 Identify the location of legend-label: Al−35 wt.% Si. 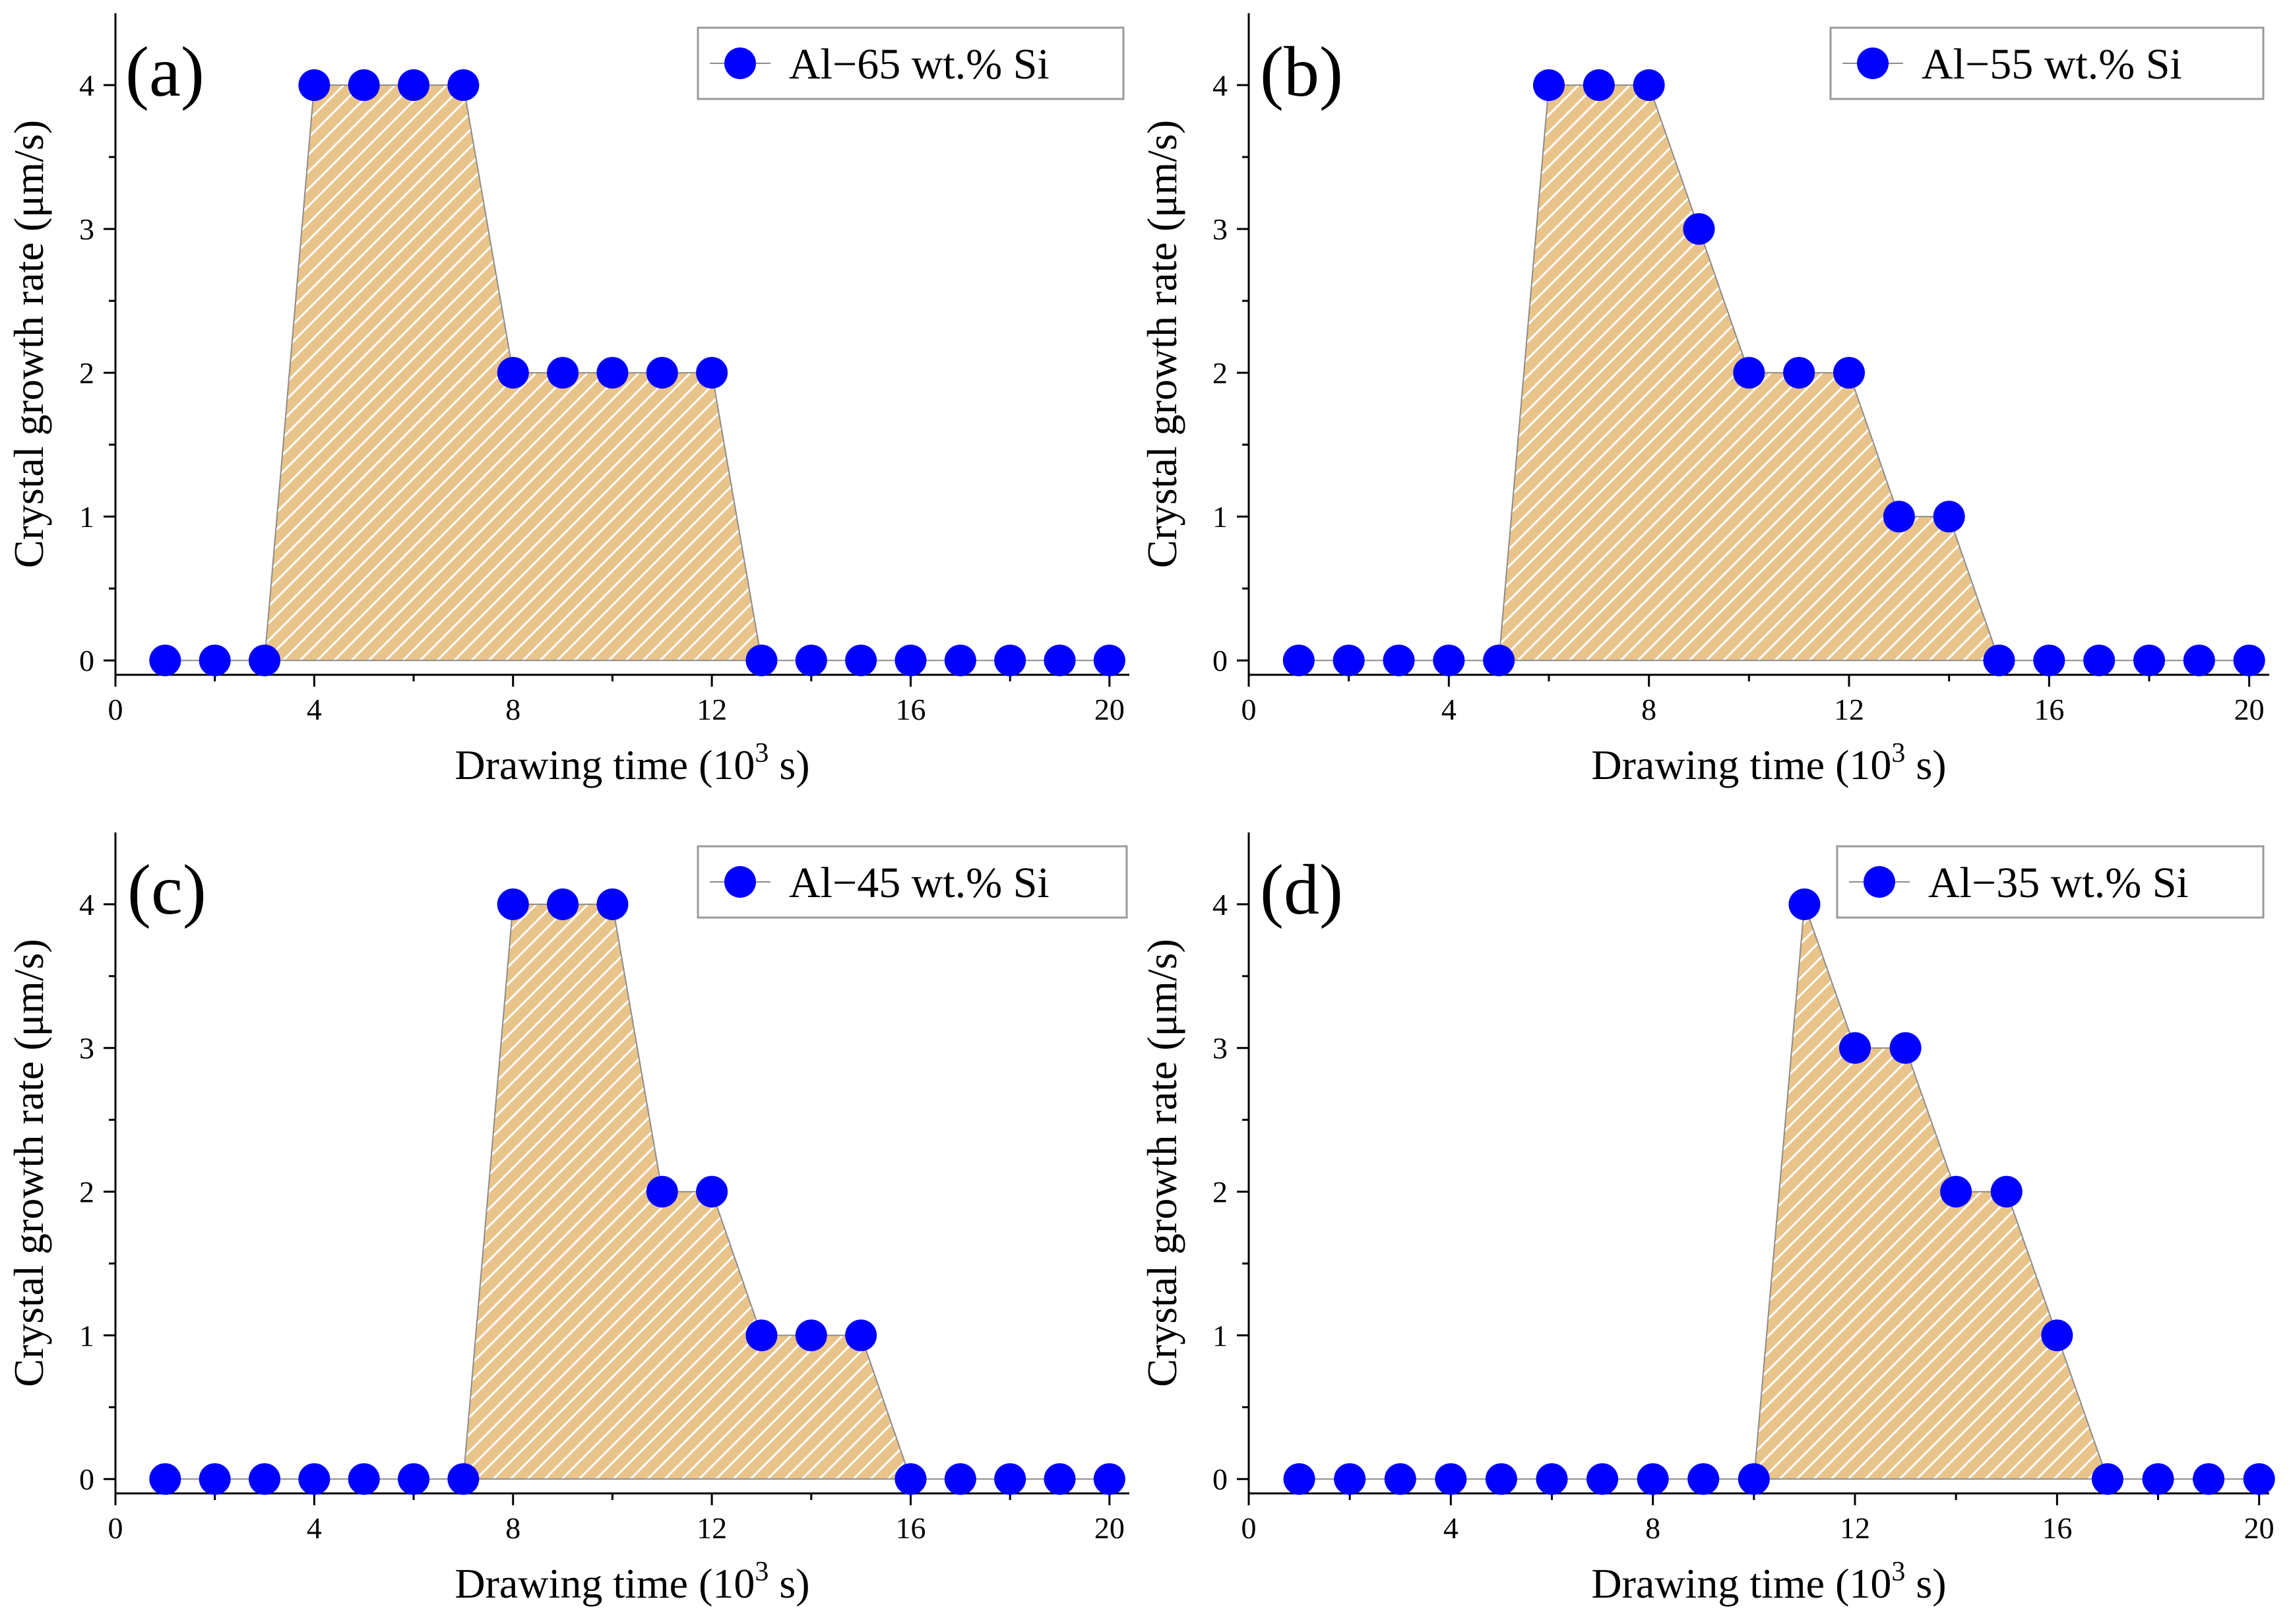
(2058, 883).